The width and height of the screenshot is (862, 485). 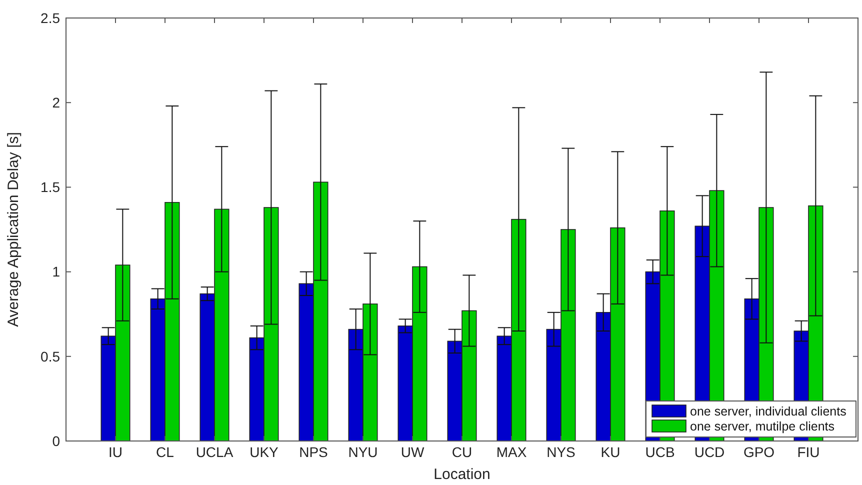 What do you see at coordinates (13, 229) in the screenshot?
I see `y-axis-title: Average Application Delay [s]` at bounding box center [13, 229].